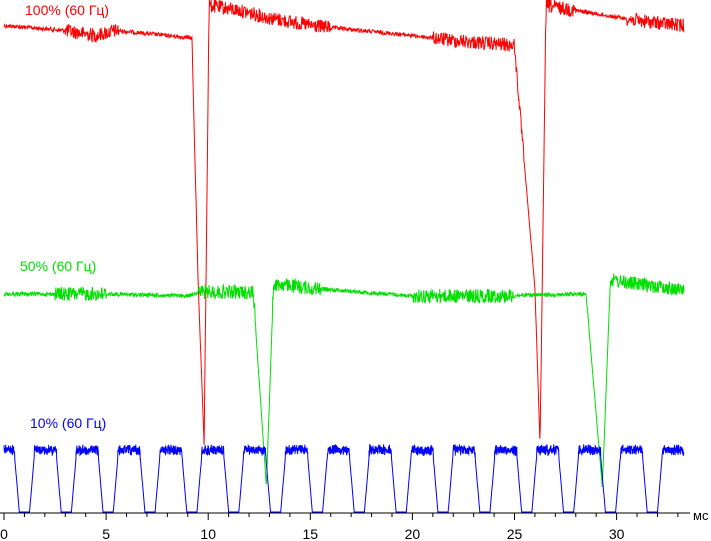 The image size is (711, 541). I want to click on x-ticks: 0 5 10 15 20 25 30, so click(339, 527).